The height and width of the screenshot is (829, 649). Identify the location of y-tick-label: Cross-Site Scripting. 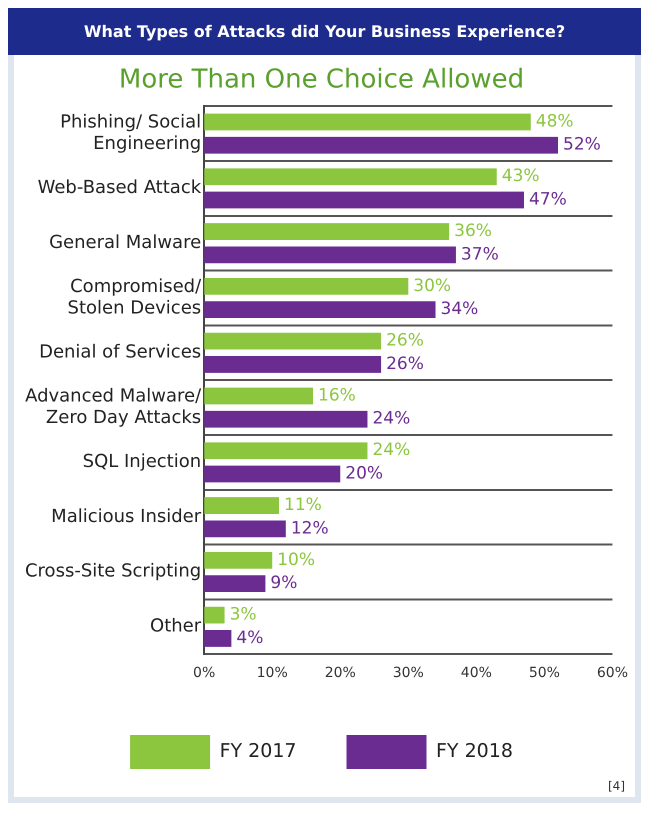
(113, 571).